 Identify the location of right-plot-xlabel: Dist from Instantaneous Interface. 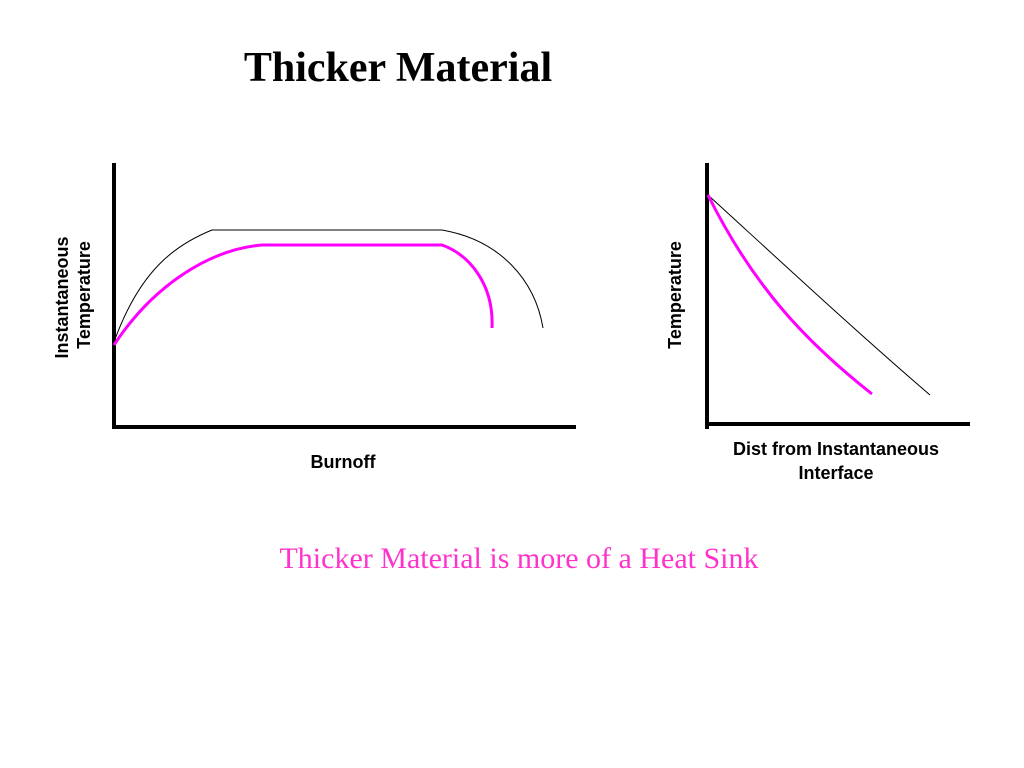
(836, 461).